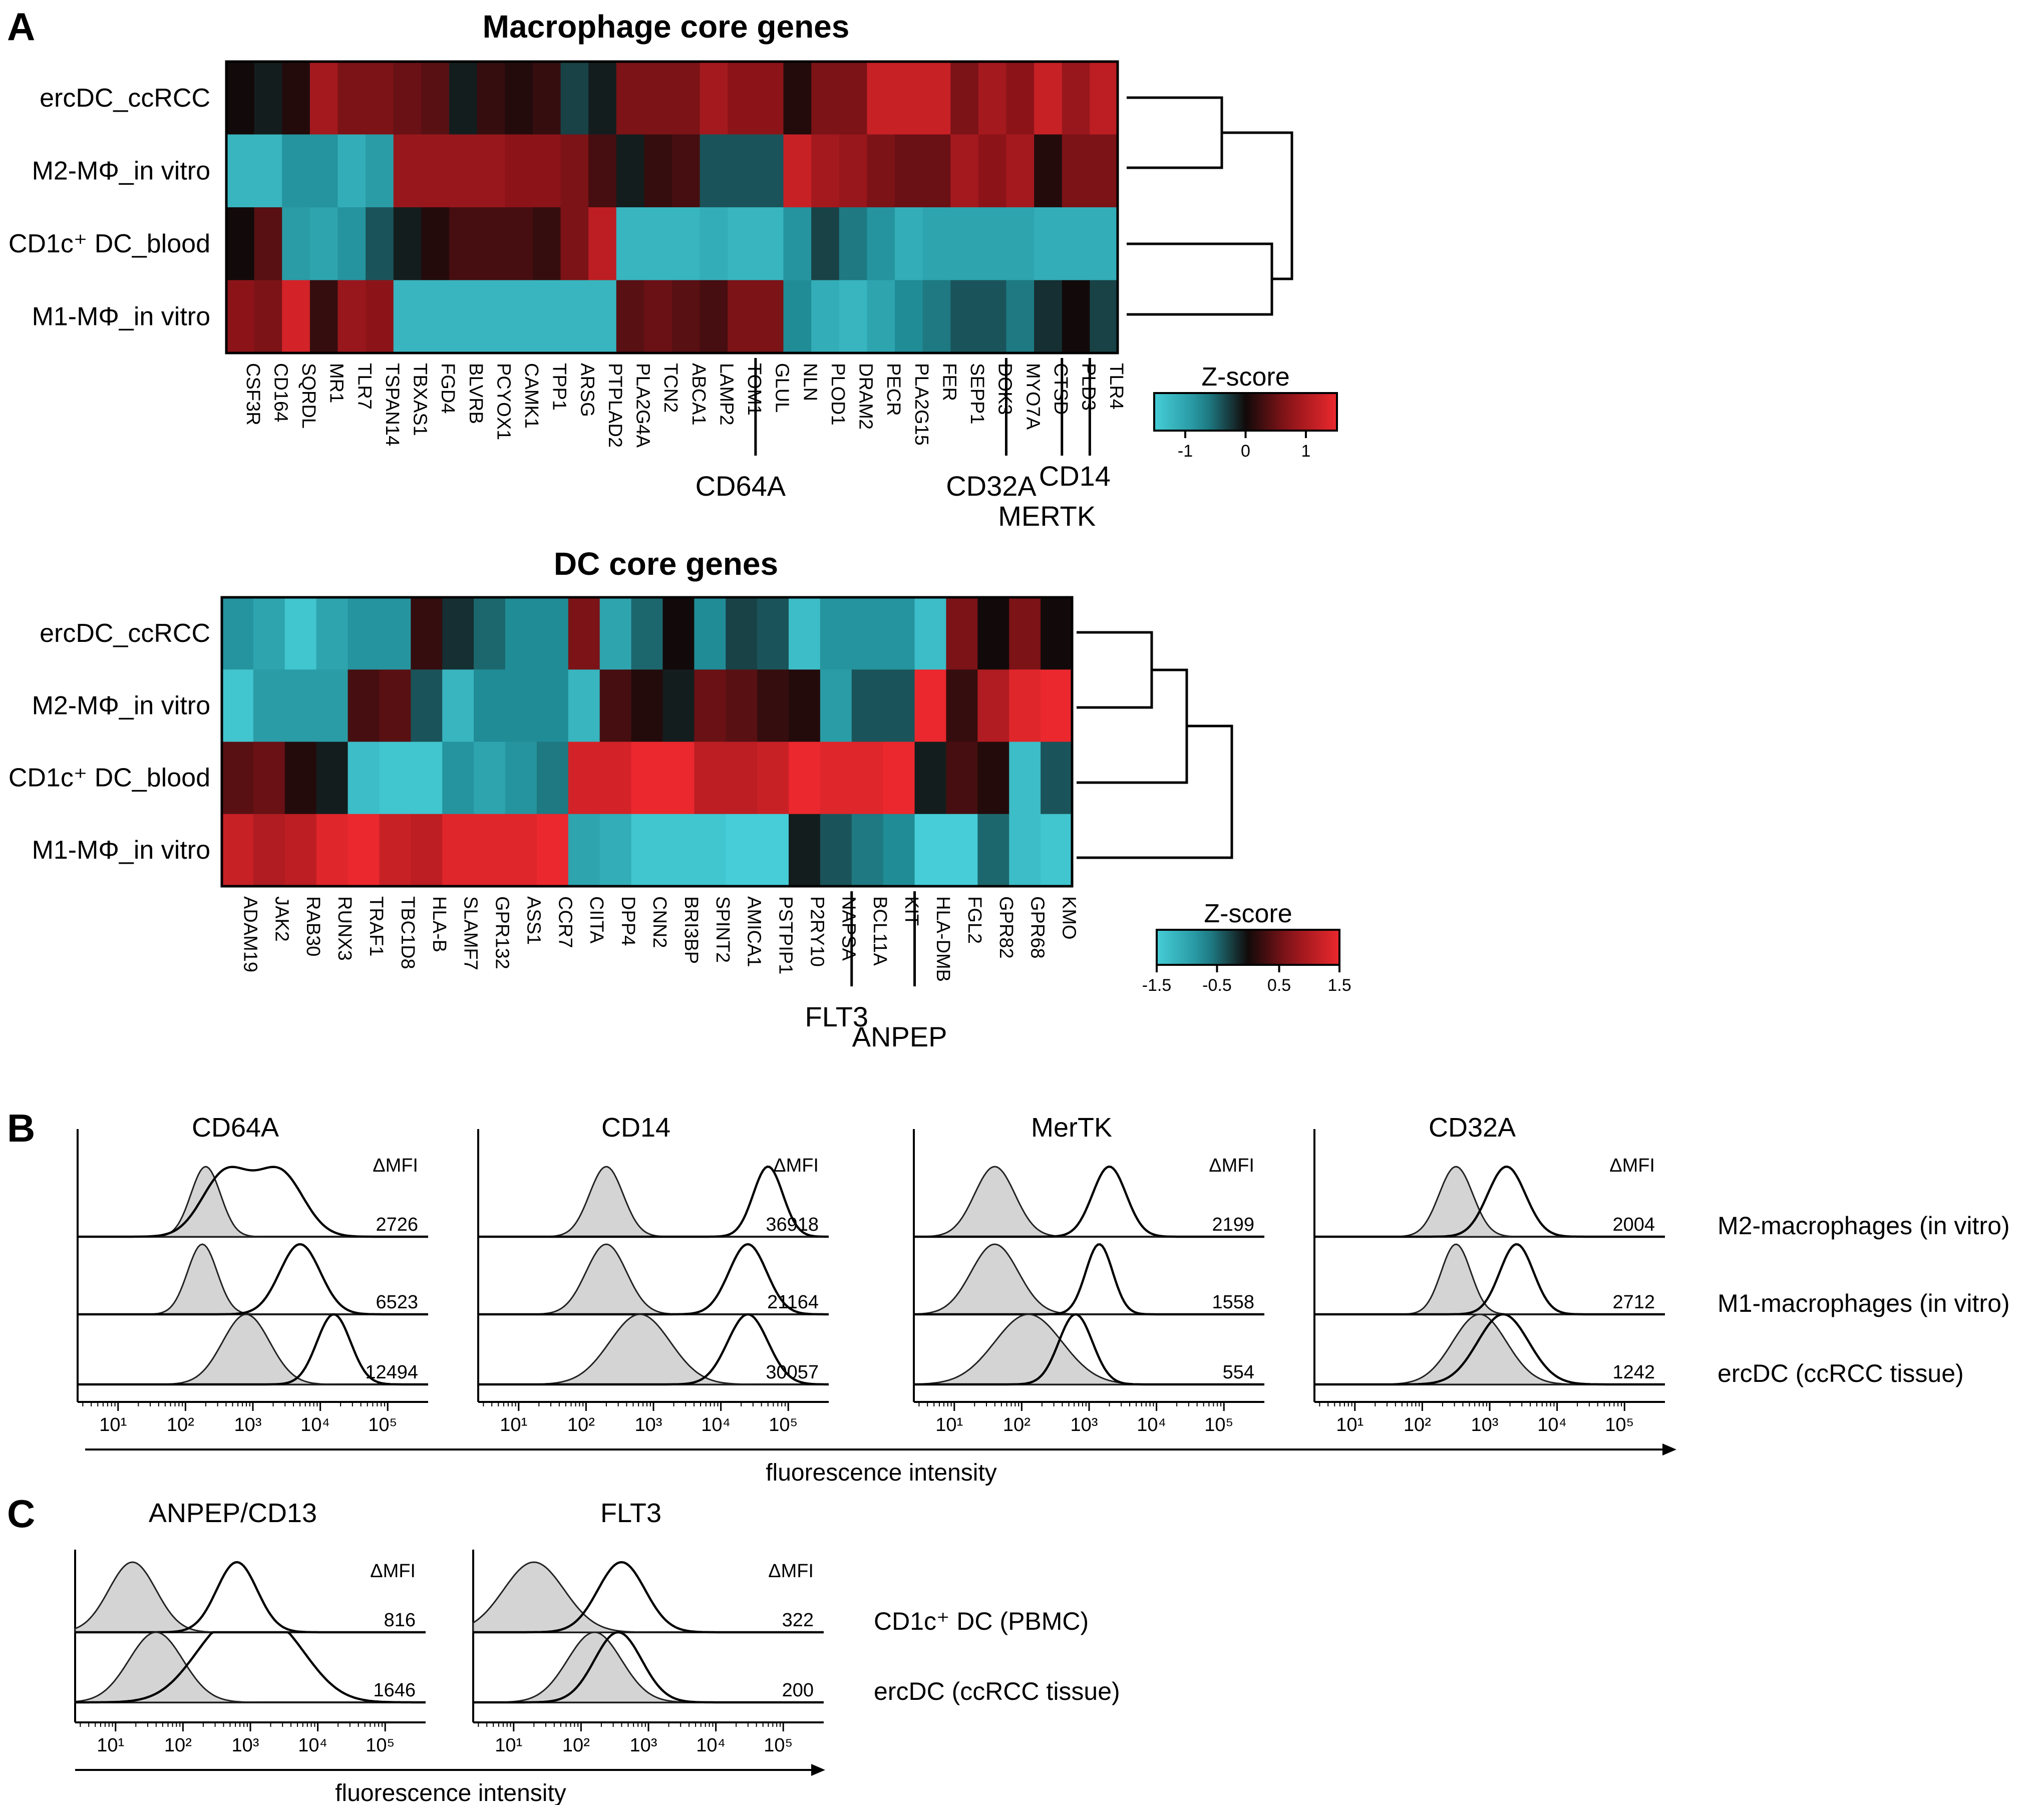 Image resolution: width=2044 pixels, height=1805 pixels. Describe the element at coordinates (559, 387) in the screenshot. I see `gene-label: TPP1` at that location.